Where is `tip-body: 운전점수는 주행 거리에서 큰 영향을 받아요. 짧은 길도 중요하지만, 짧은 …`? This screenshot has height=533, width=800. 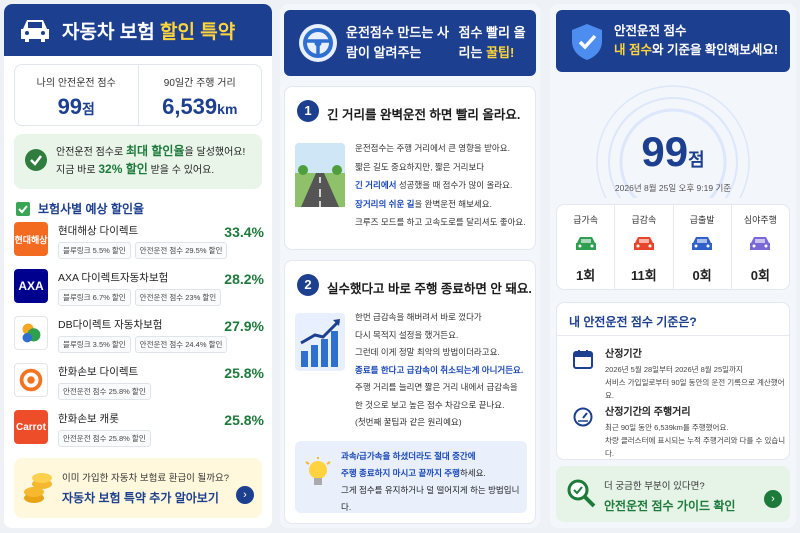
tip-body: 운전점수는 주행 거리에서 큰 영향을 받아요. 짧은 길도 중요하지만, 짧은 … is located at coordinates (440, 185).